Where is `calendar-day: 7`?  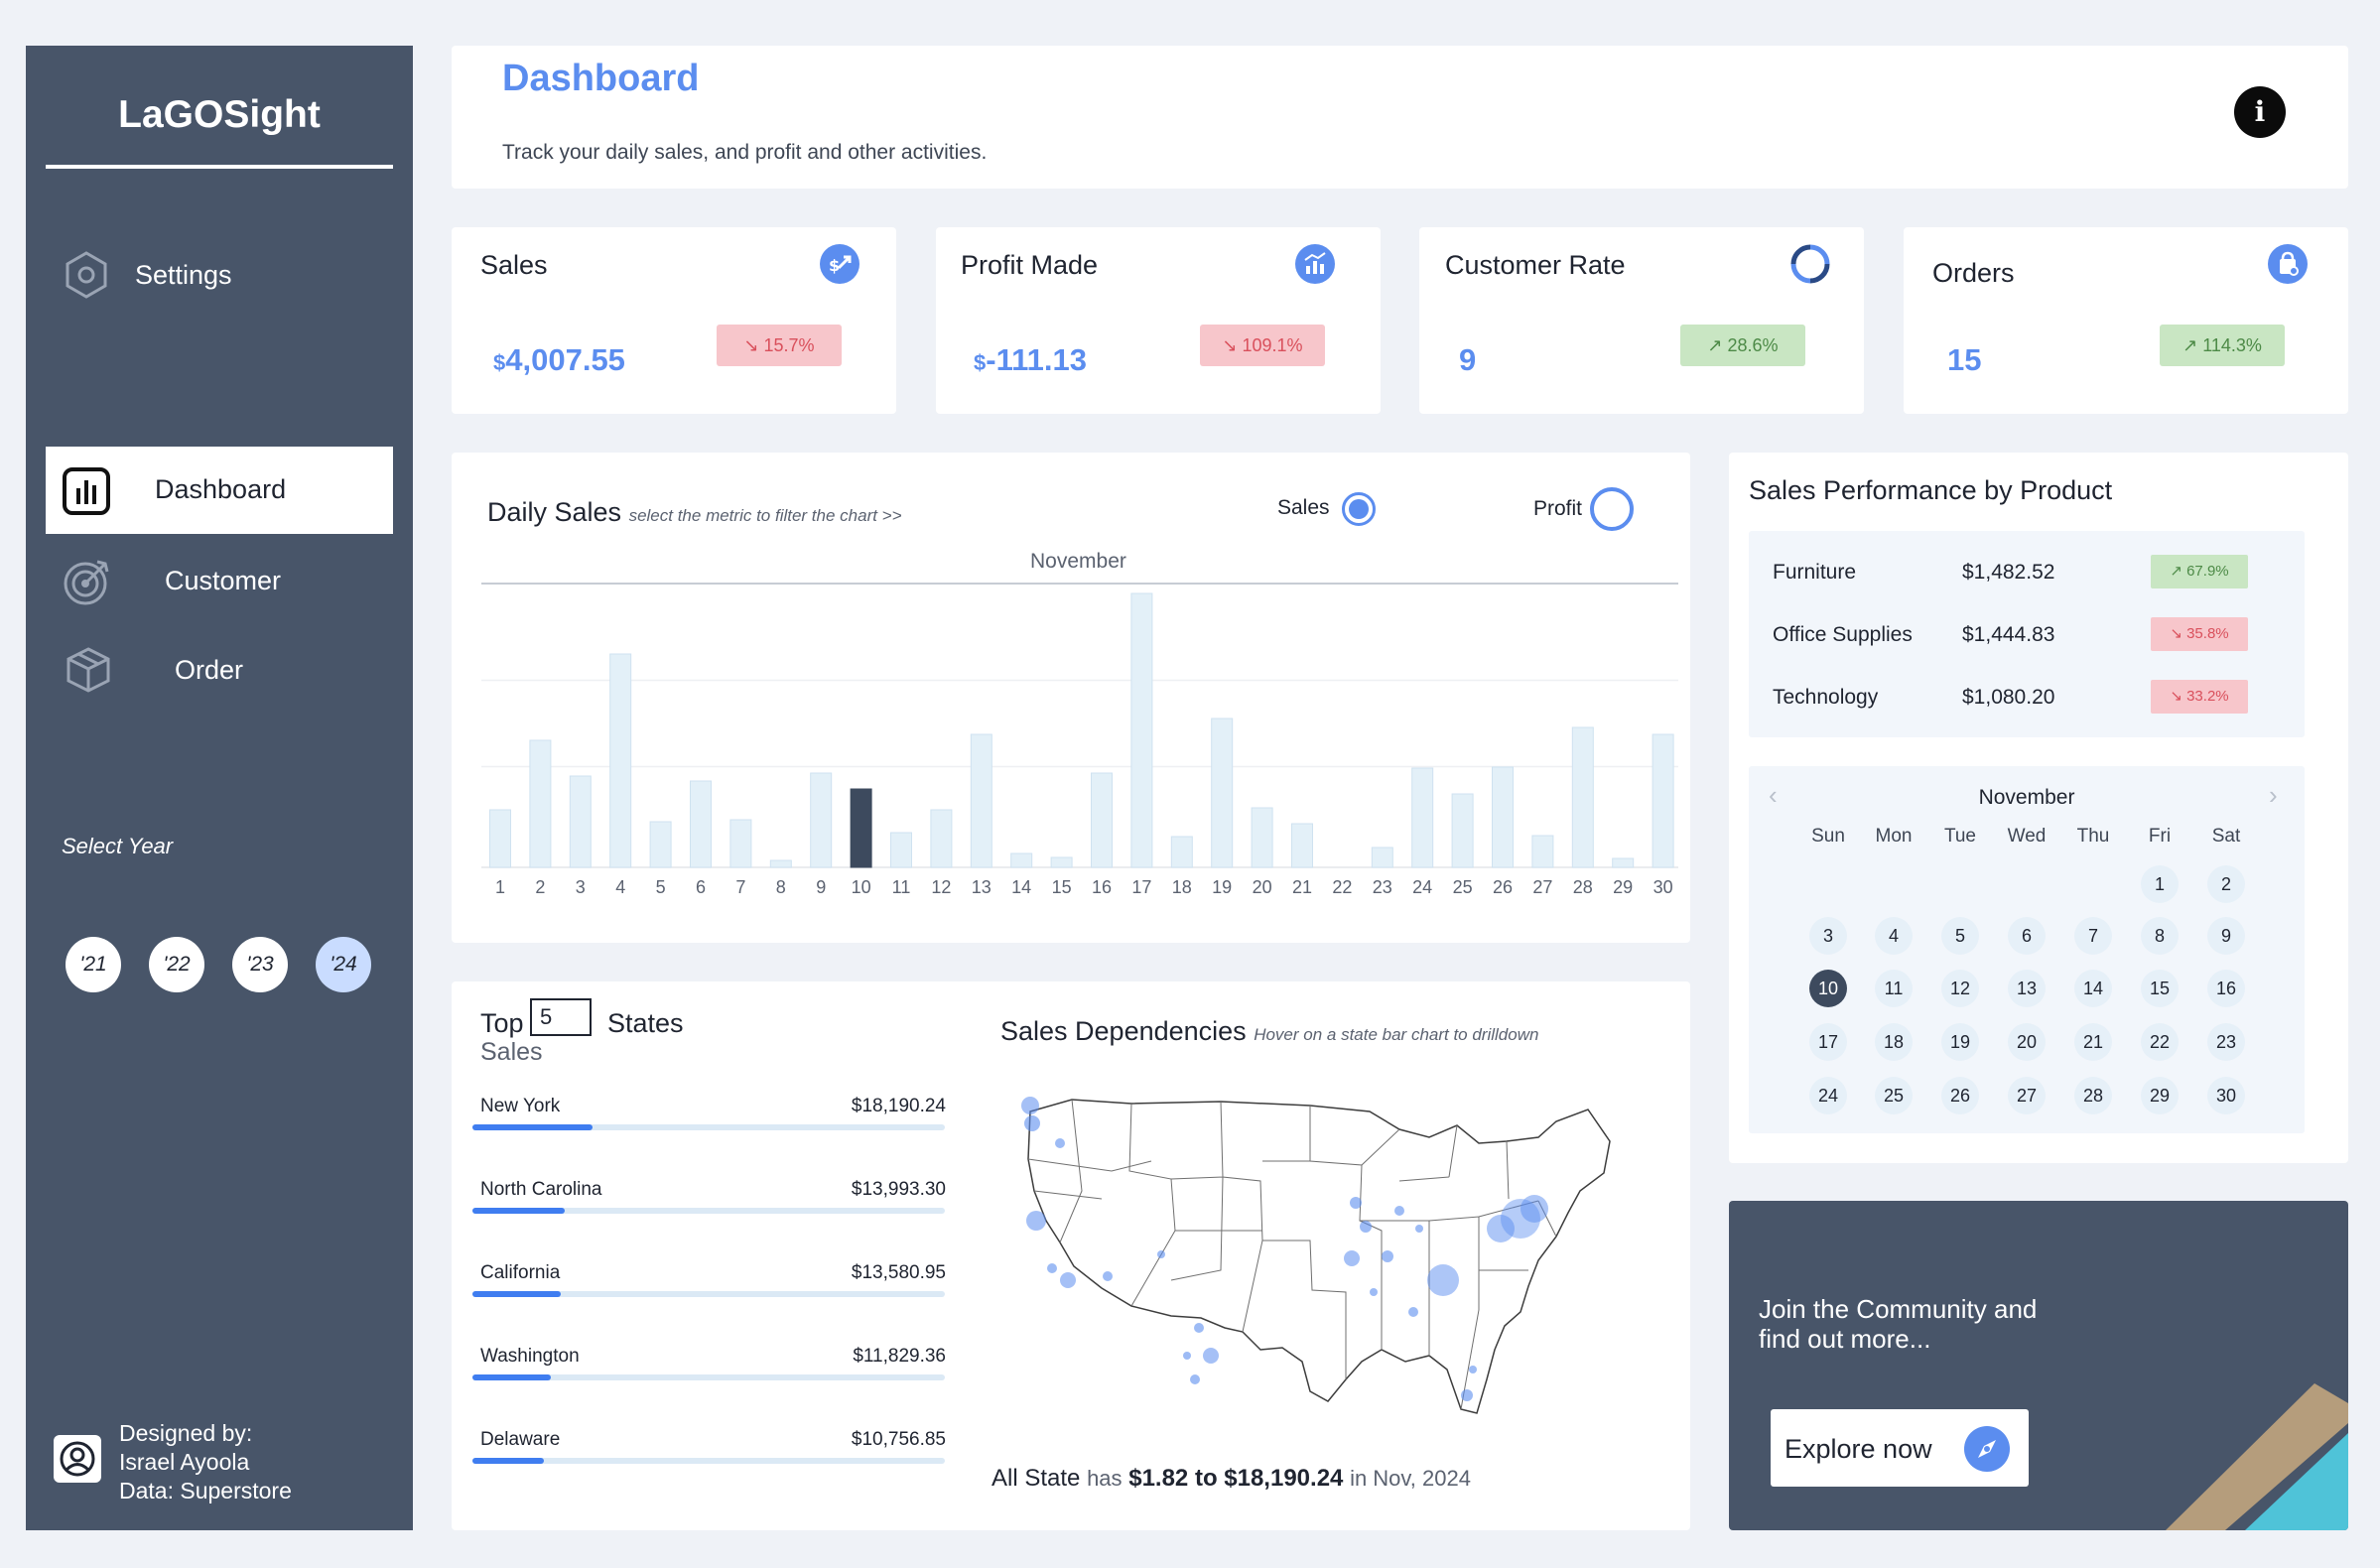 calendar-day: 7 is located at coordinates (2093, 936).